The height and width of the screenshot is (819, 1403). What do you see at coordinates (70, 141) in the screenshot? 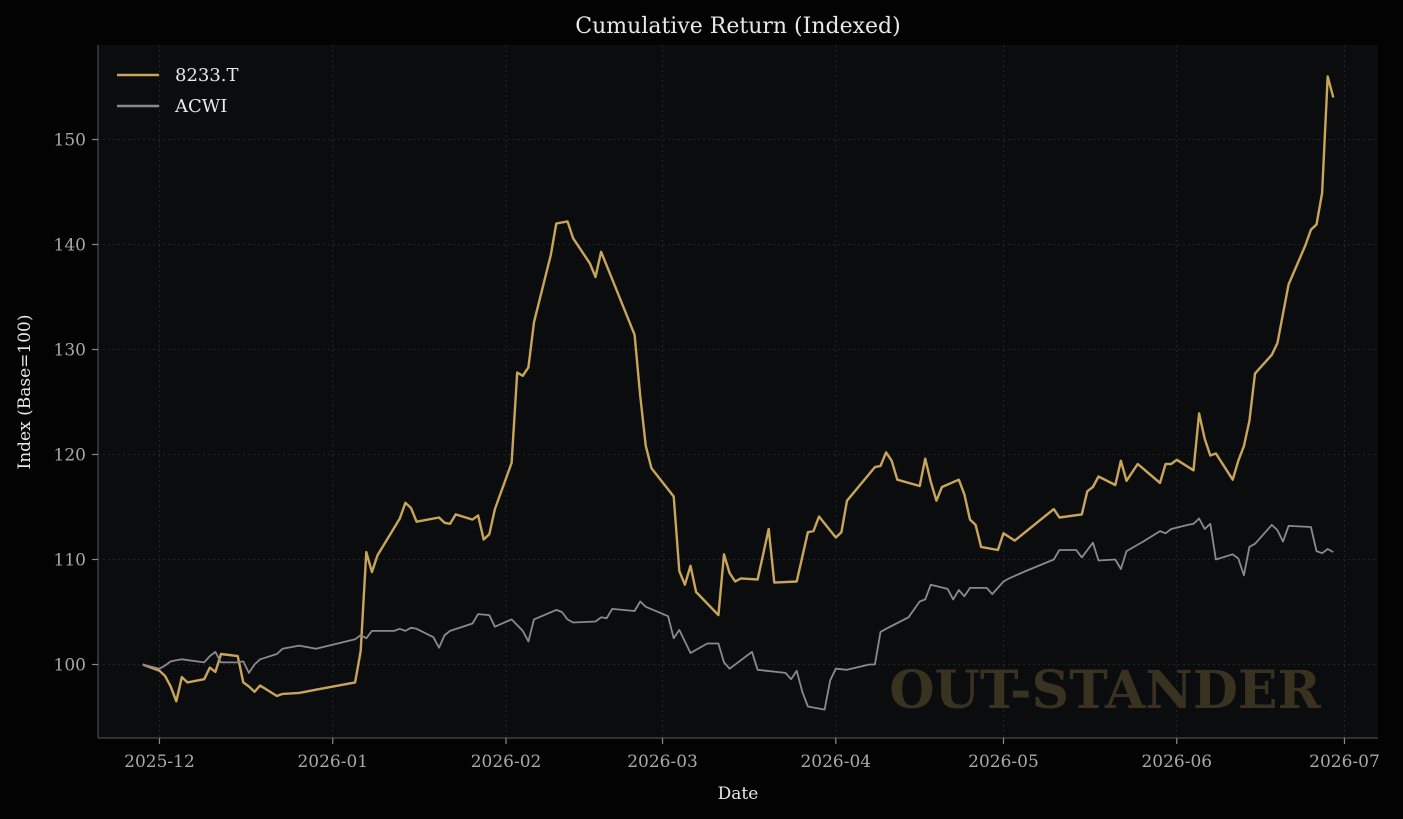
I see `y-tick-label: 150` at bounding box center [70, 141].